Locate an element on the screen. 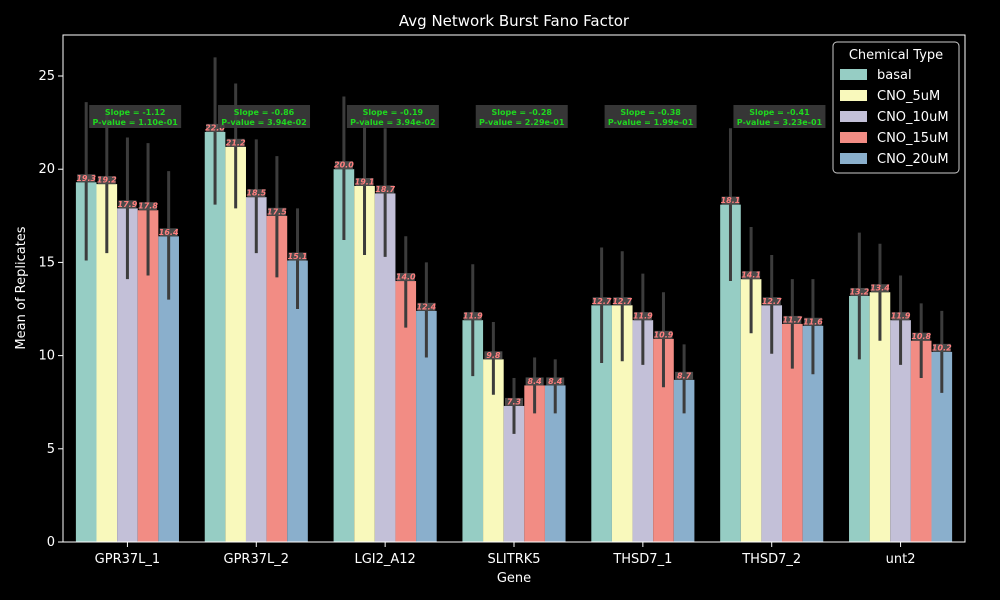 The image size is (1000, 600). slope-text: Slope = -0.28 is located at coordinates (521, 112).